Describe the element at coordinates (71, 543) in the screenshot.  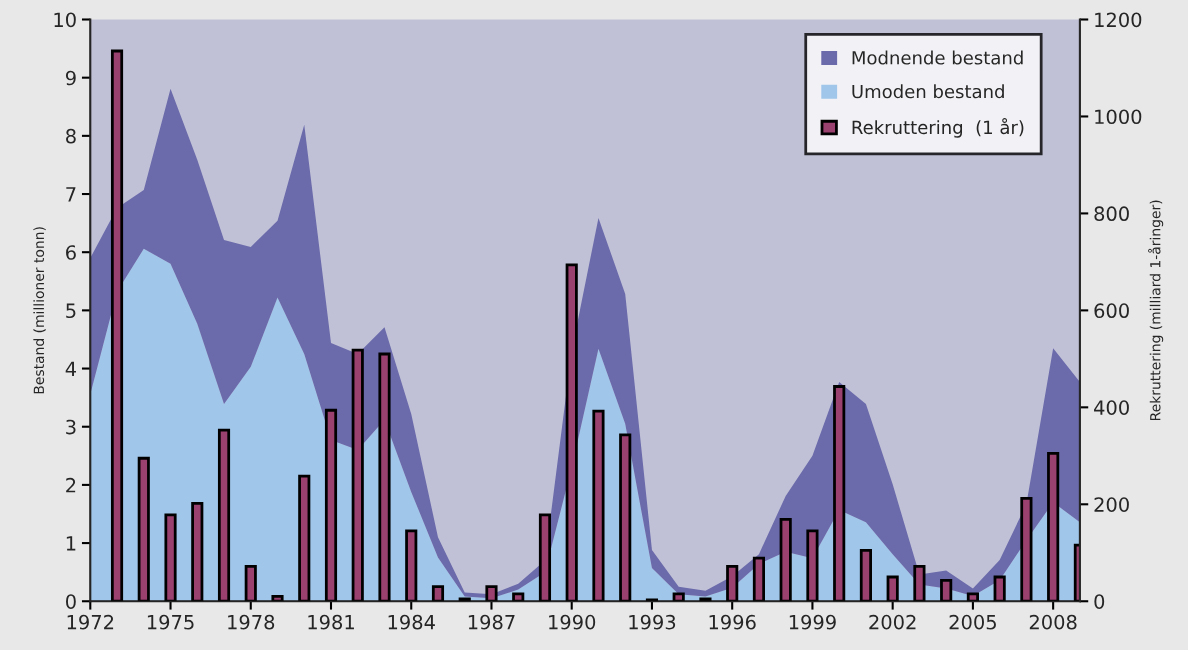
I see `y-tick-label: 1` at that location.